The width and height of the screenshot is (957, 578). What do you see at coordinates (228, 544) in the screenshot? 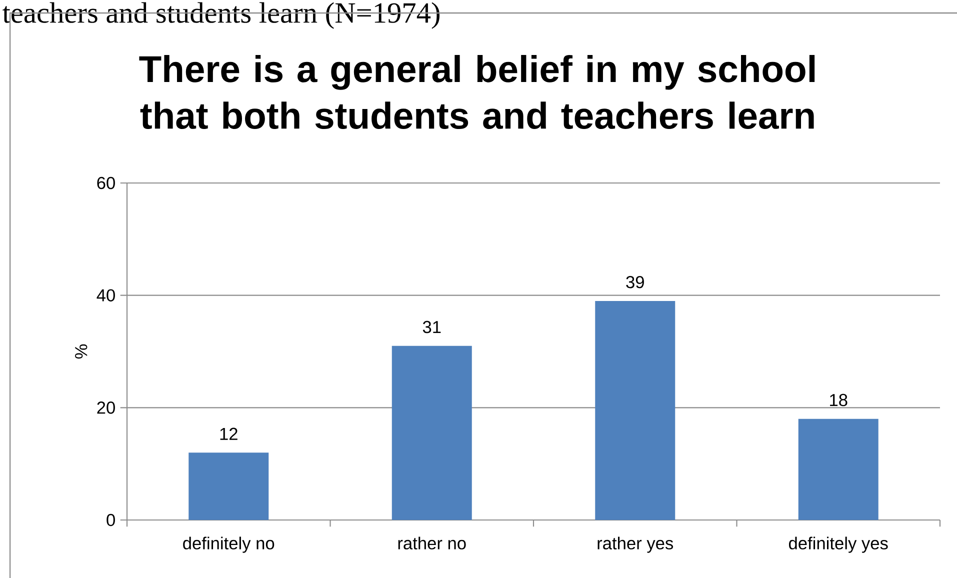
I see `x-tick-label: definitely no` at bounding box center [228, 544].